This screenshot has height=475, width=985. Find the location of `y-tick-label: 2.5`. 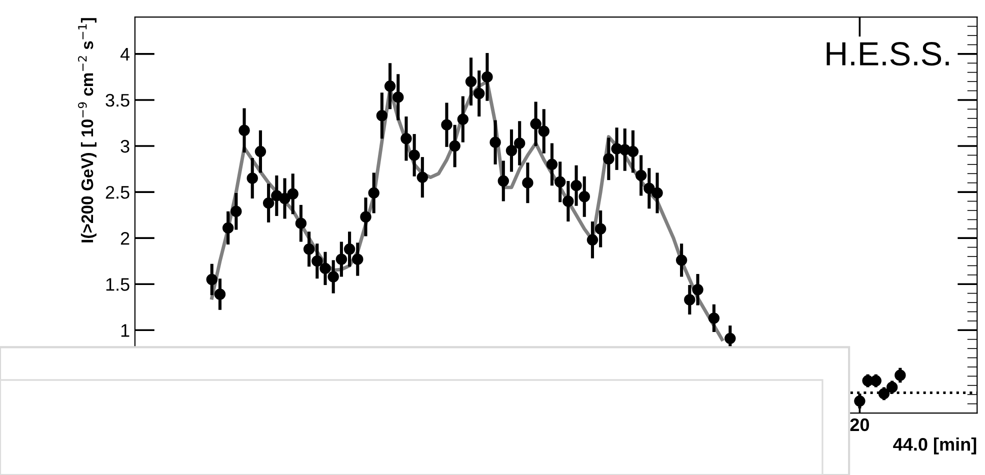

y-tick-label: 2.5 is located at coordinates (118, 192).